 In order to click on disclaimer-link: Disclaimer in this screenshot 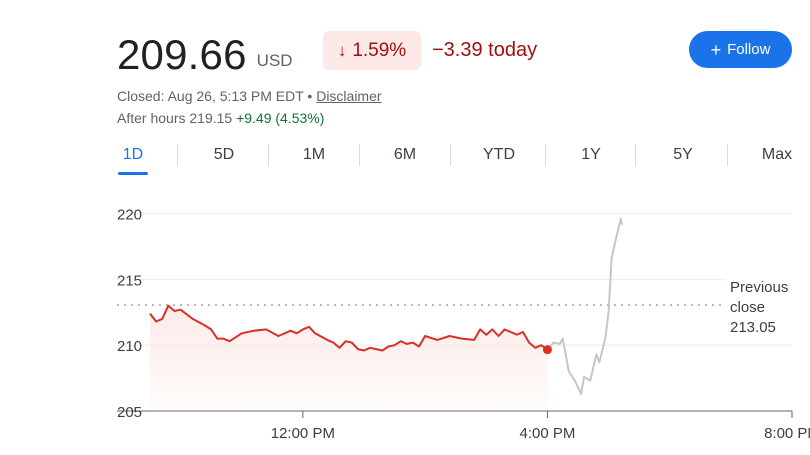, I will do `click(349, 96)`.